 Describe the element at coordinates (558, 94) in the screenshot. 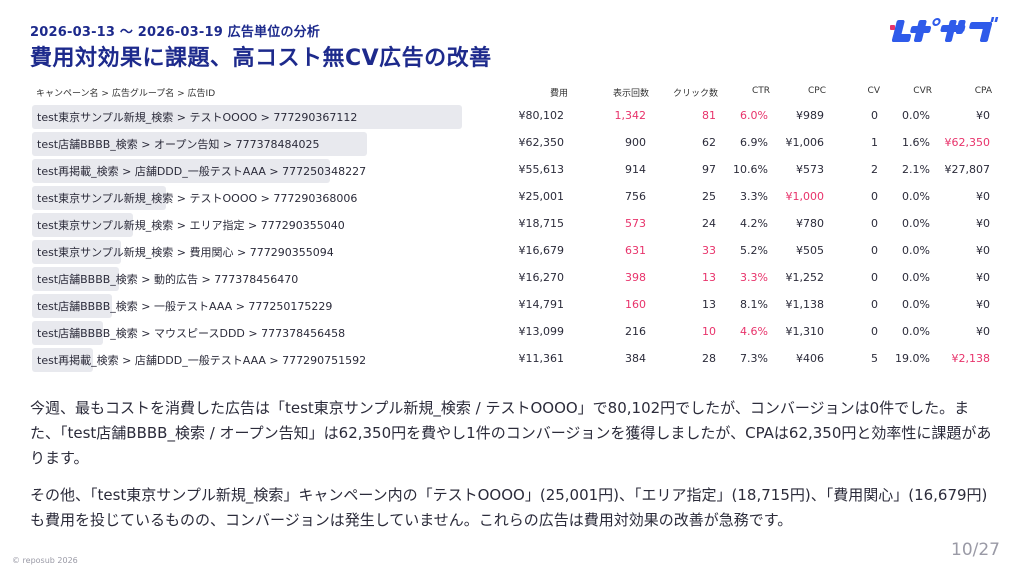

I see `col-cost-header: 費用` at that location.